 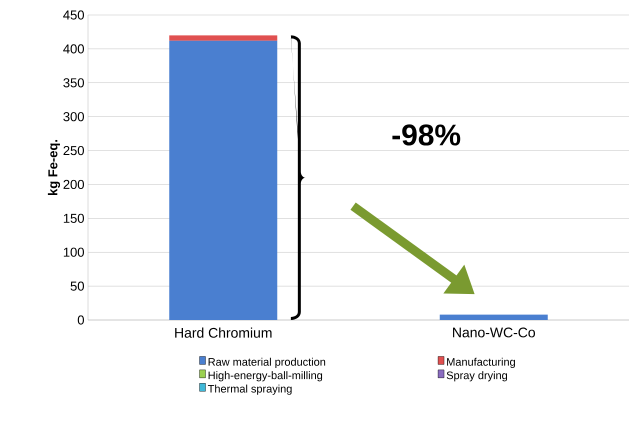 I want to click on legend-label: High-energy-ball-milling, so click(x=265, y=376).